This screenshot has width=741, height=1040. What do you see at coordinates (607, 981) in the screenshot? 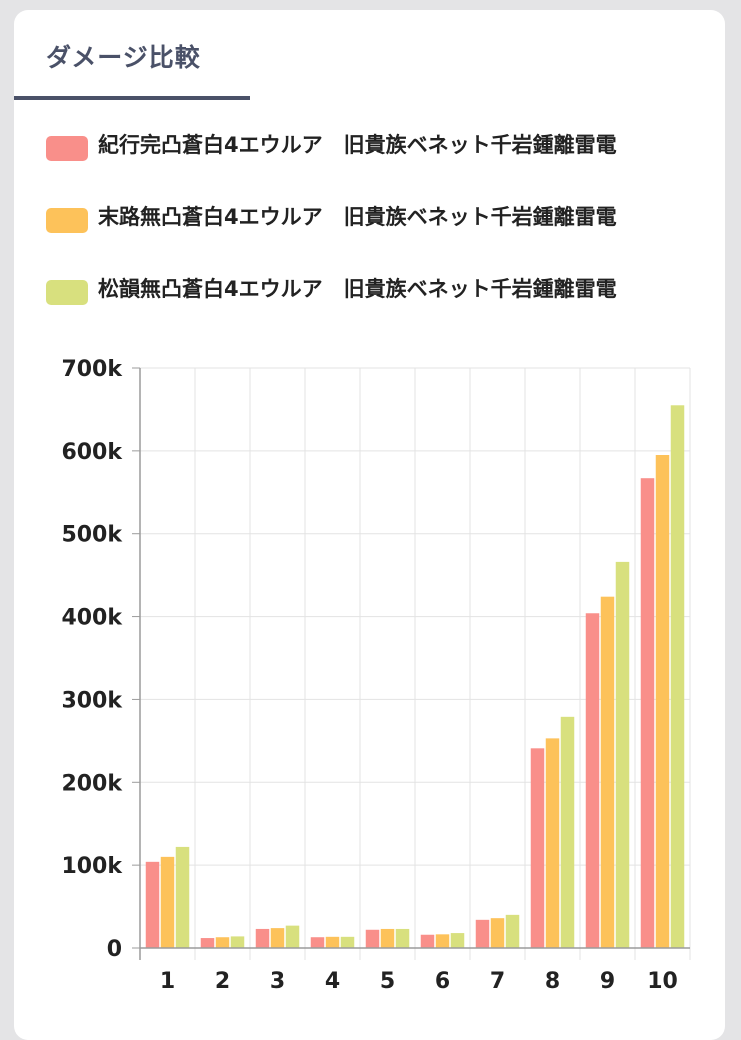
I see `x-tick-label: 9` at bounding box center [607, 981].